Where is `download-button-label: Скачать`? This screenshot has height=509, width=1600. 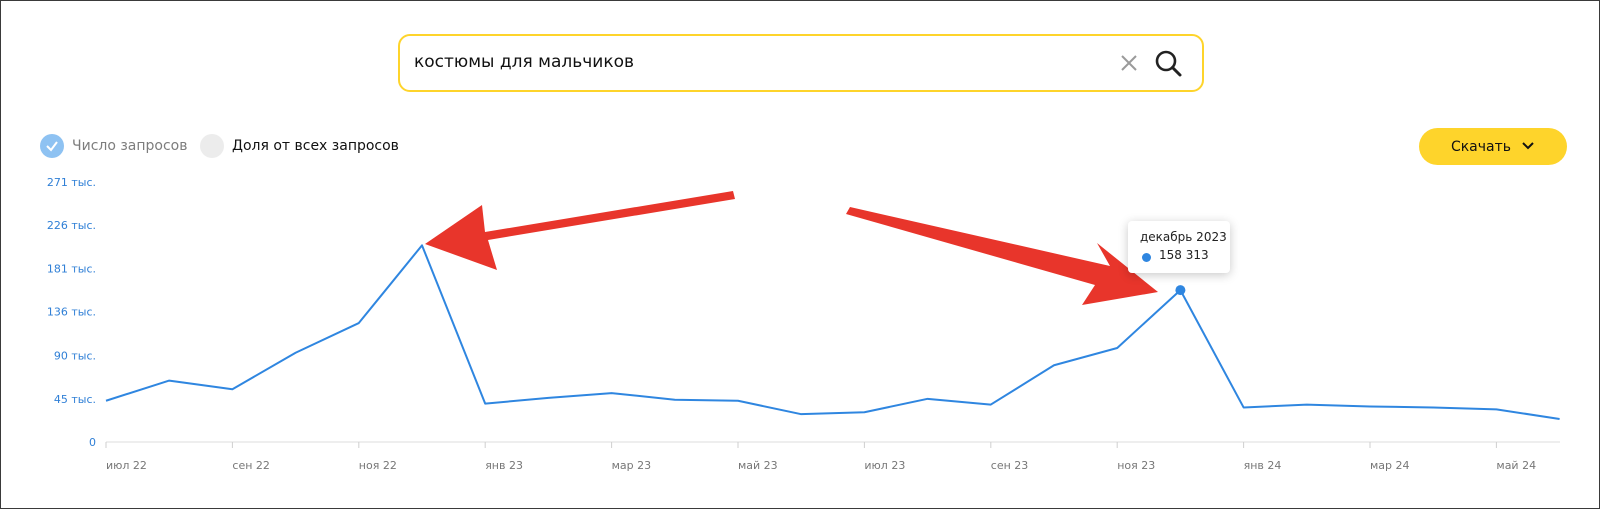
download-button-label: Скачать is located at coordinates (1481, 146).